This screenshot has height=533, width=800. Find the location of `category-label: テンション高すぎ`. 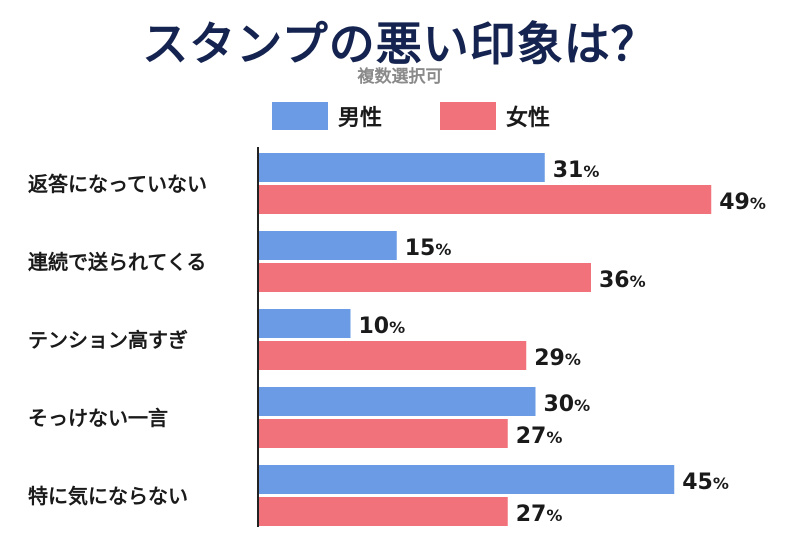

category-label: テンション高すぎ is located at coordinates (108, 340).